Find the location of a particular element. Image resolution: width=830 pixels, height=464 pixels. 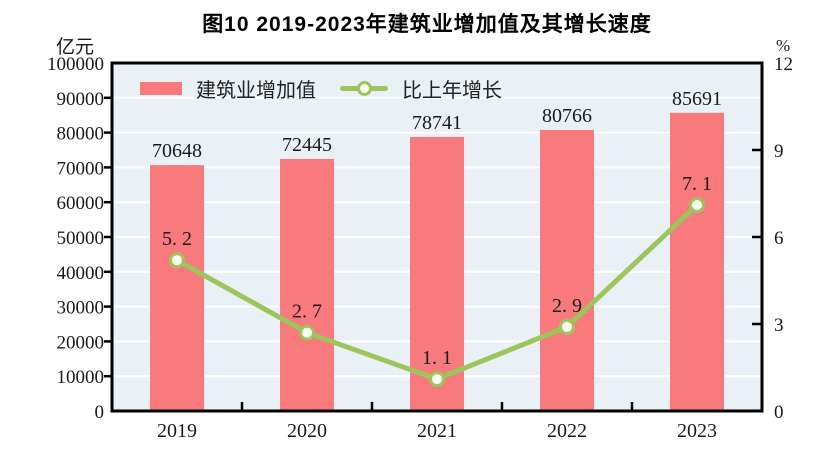

left-axis-tick-label: 10000 is located at coordinates (81, 377).